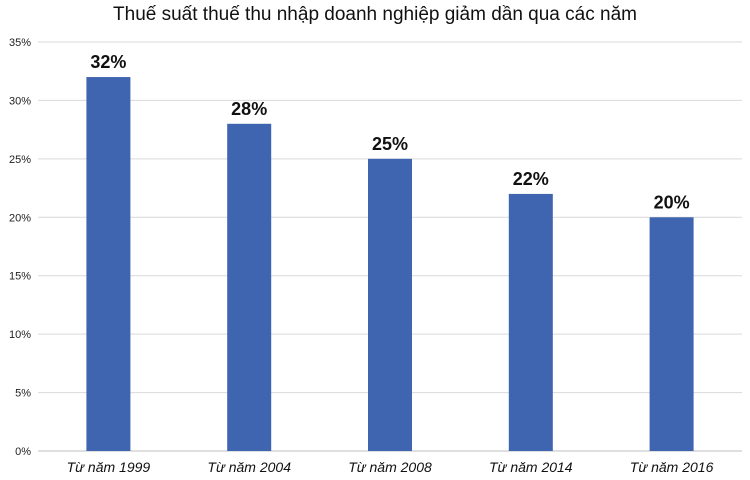 This screenshot has height=480, width=750. I want to click on y-tick-label: 0%, so click(23, 452).